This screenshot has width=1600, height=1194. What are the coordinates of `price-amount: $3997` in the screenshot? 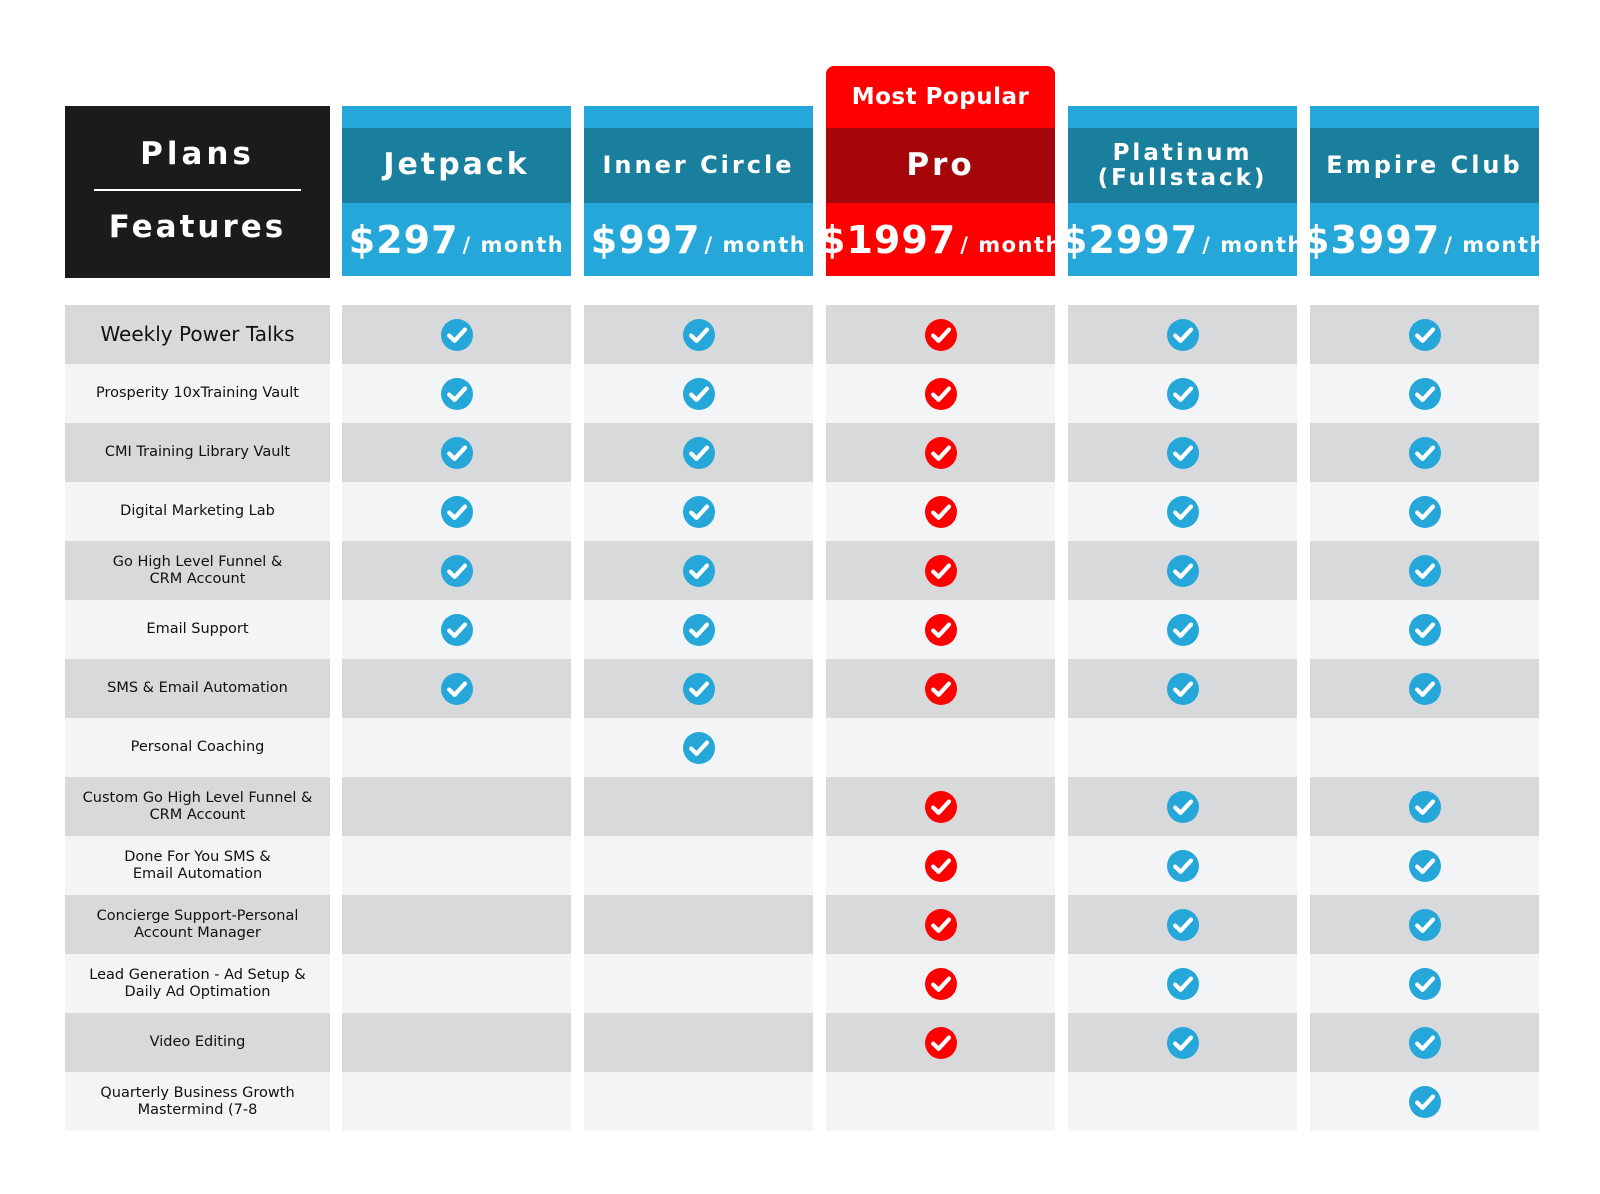 It's located at (1372, 239).